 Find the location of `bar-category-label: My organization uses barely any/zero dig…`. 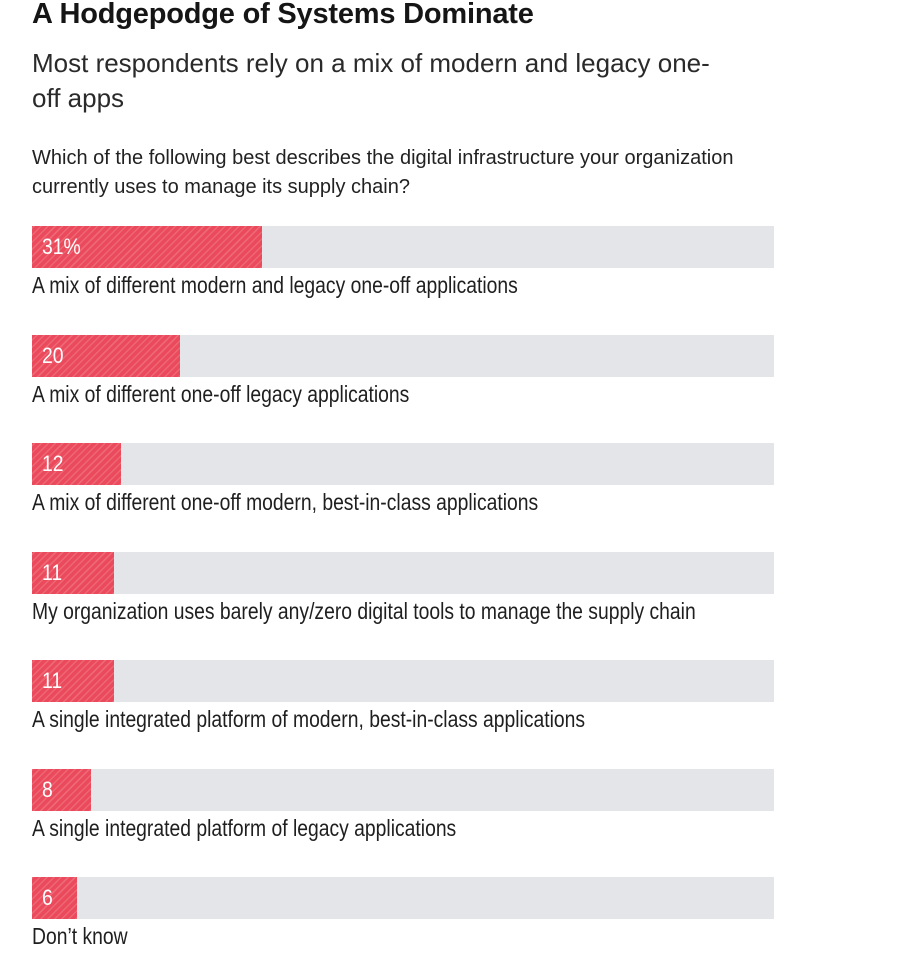

bar-category-label: My organization uses barely any/zero dig… is located at coordinates (364, 610).